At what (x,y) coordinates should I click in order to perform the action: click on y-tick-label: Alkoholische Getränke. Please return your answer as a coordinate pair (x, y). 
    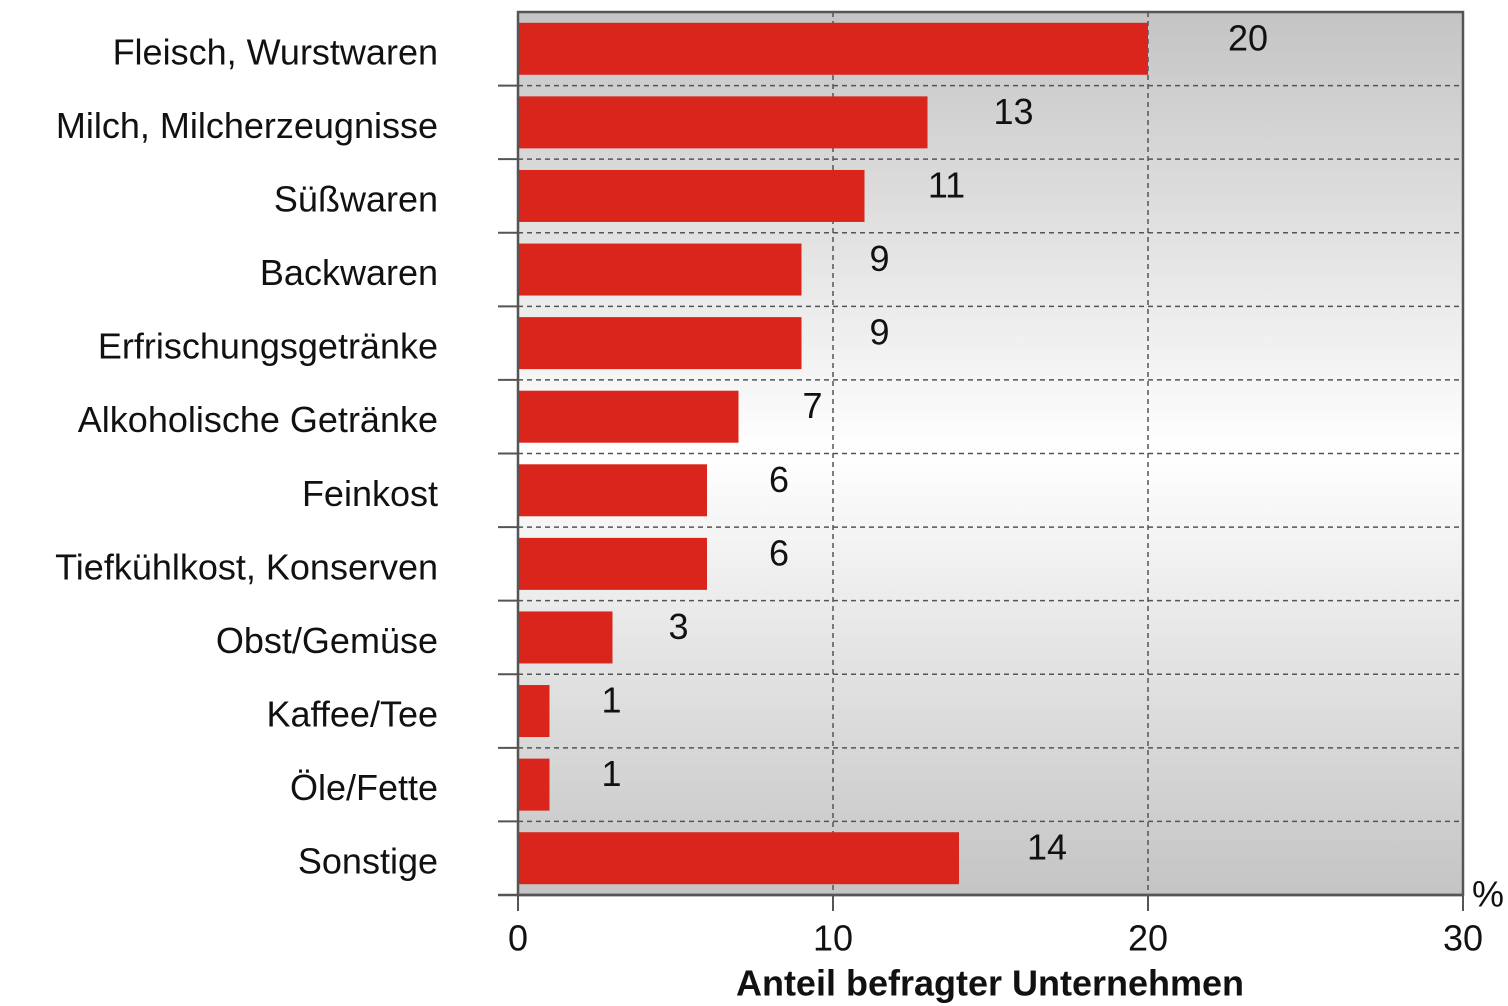
    Looking at the image, I should click on (258, 419).